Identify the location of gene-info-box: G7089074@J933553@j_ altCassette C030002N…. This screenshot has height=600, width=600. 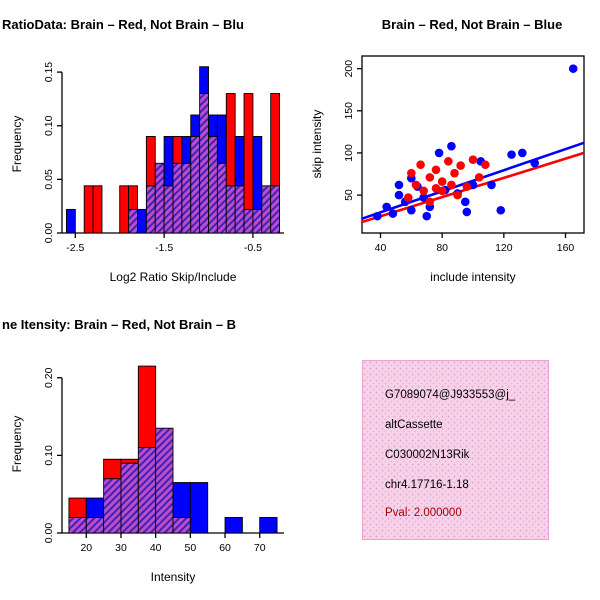
(455, 450).